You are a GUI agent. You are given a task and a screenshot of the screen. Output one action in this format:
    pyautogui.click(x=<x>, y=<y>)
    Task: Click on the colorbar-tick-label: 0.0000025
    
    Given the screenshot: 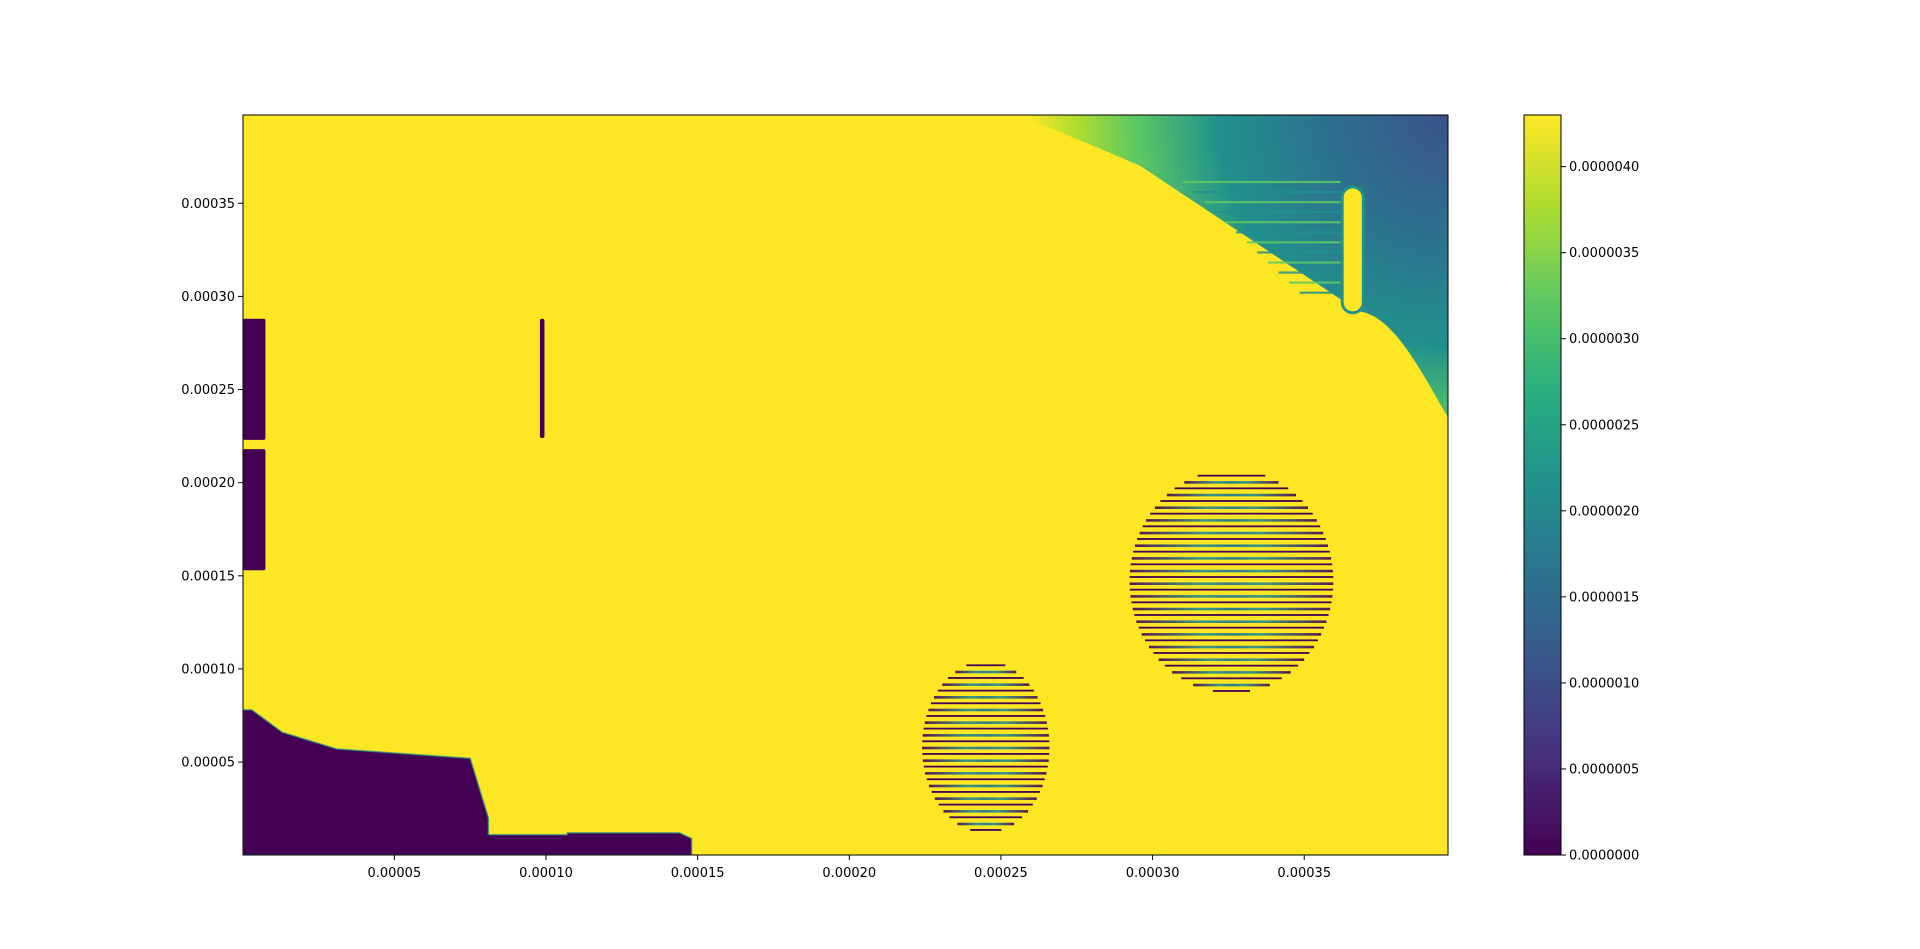 What is the action you would take?
    pyautogui.click(x=1604, y=425)
    